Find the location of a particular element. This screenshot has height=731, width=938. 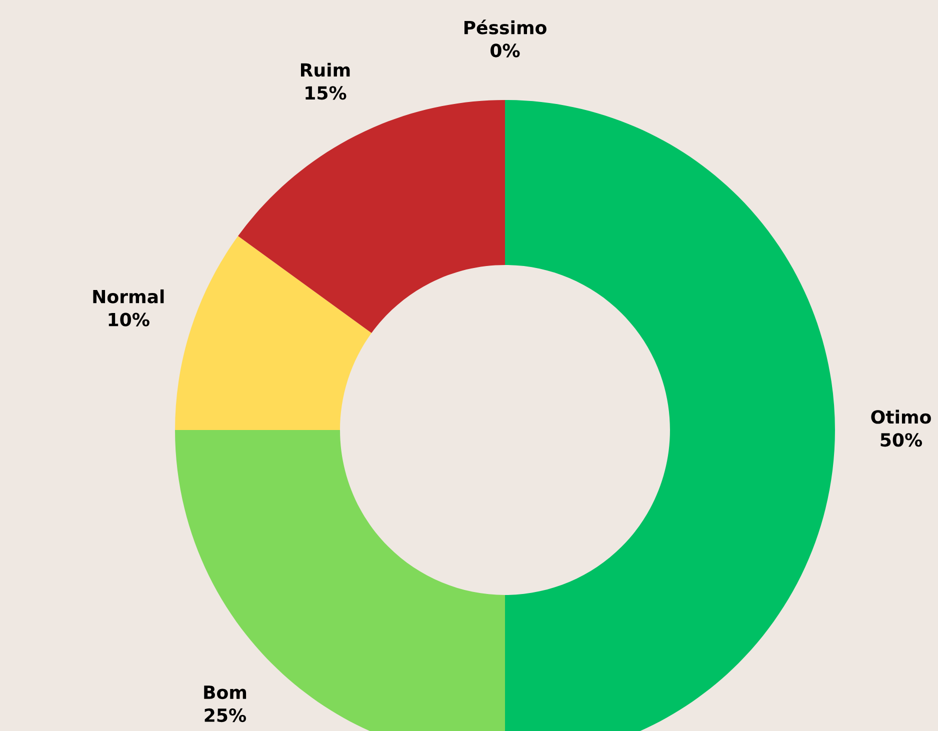

category-label: Péssimo is located at coordinates (505, 27).